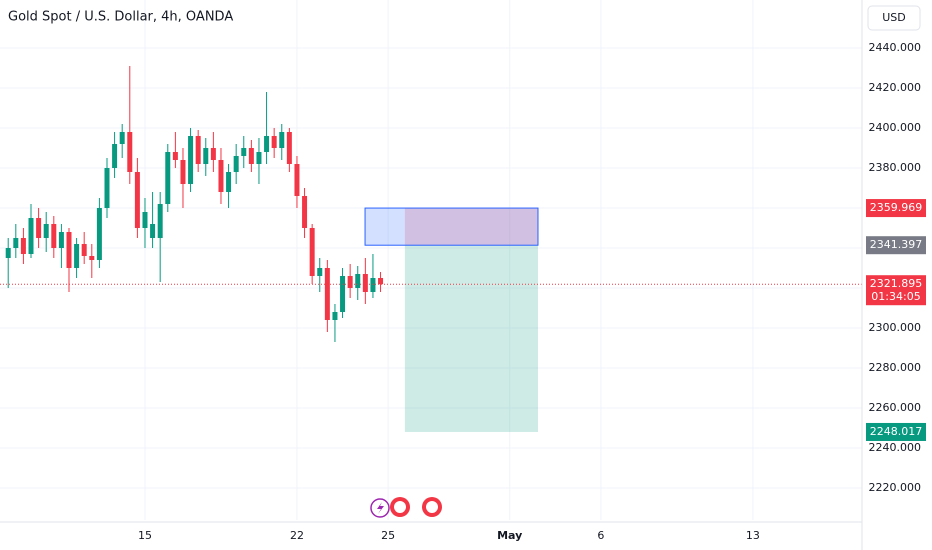  What do you see at coordinates (388, 535) in the screenshot?
I see `x-tick-label: 25` at bounding box center [388, 535].